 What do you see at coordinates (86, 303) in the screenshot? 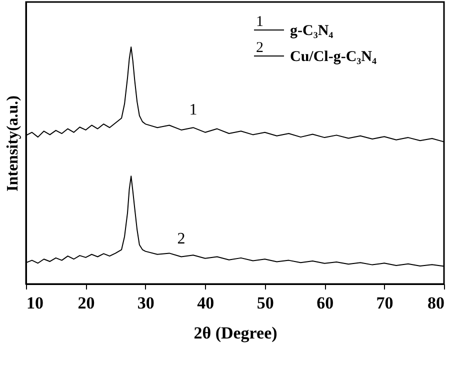
I see `x-tick-label: 20` at bounding box center [86, 303].